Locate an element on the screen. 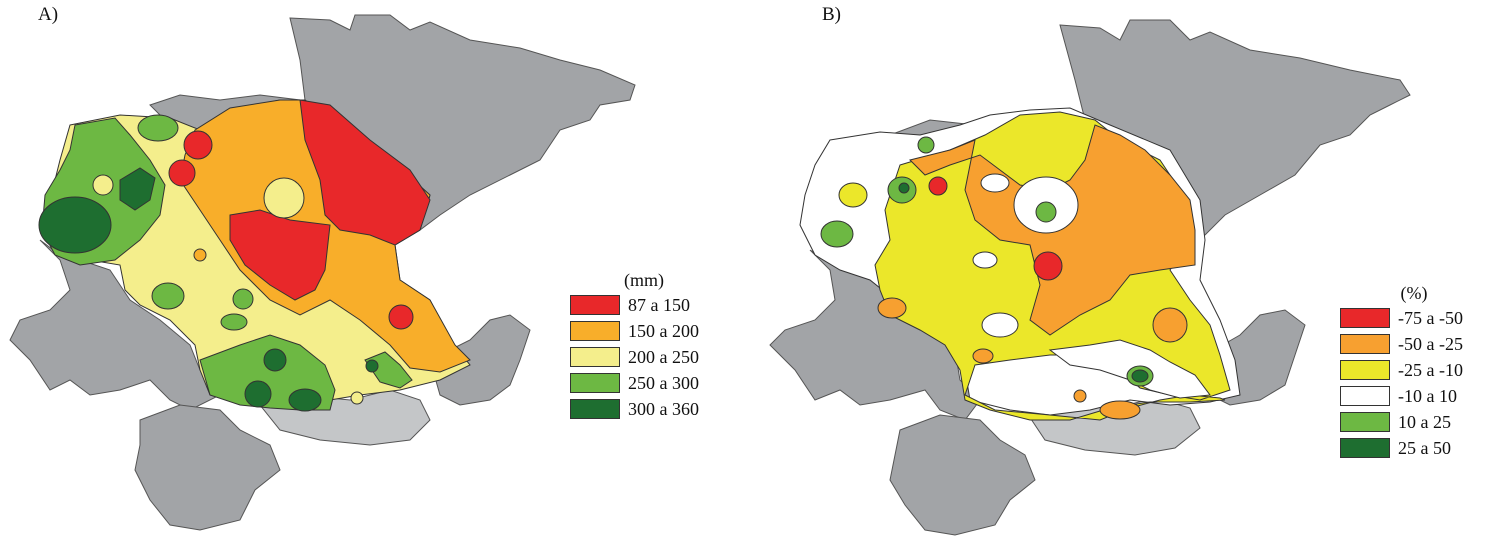 The height and width of the screenshot is (545, 1500). legend-item: -75 a -50 is located at coordinates (1407, 318).